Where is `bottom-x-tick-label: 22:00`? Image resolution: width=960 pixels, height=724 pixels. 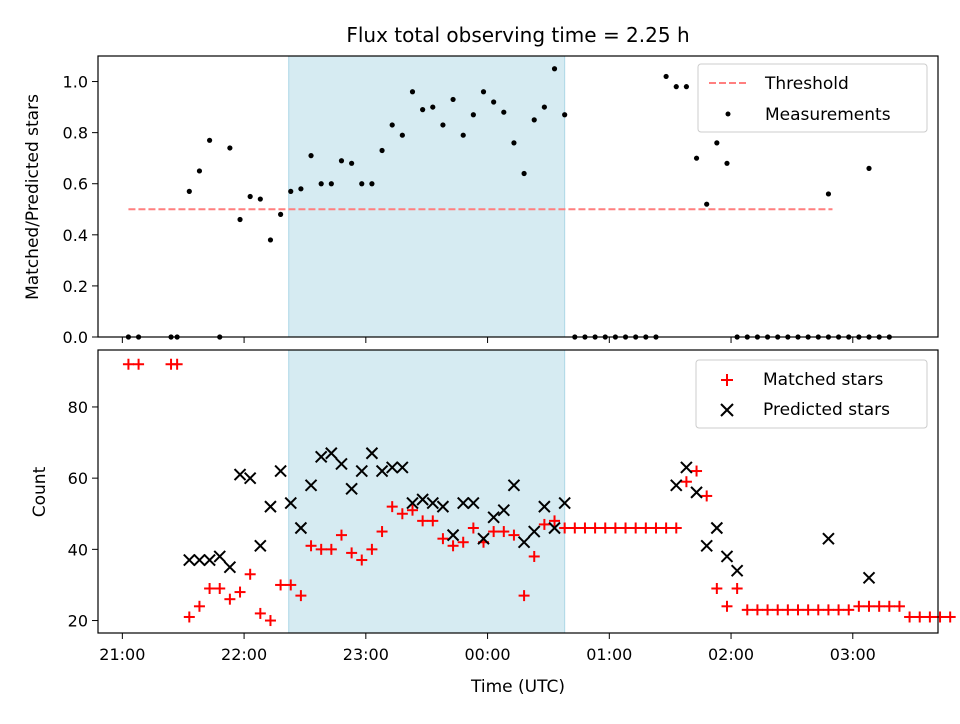
bottom-x-tick-label: 22:00 is located at coordinates (244, 654).